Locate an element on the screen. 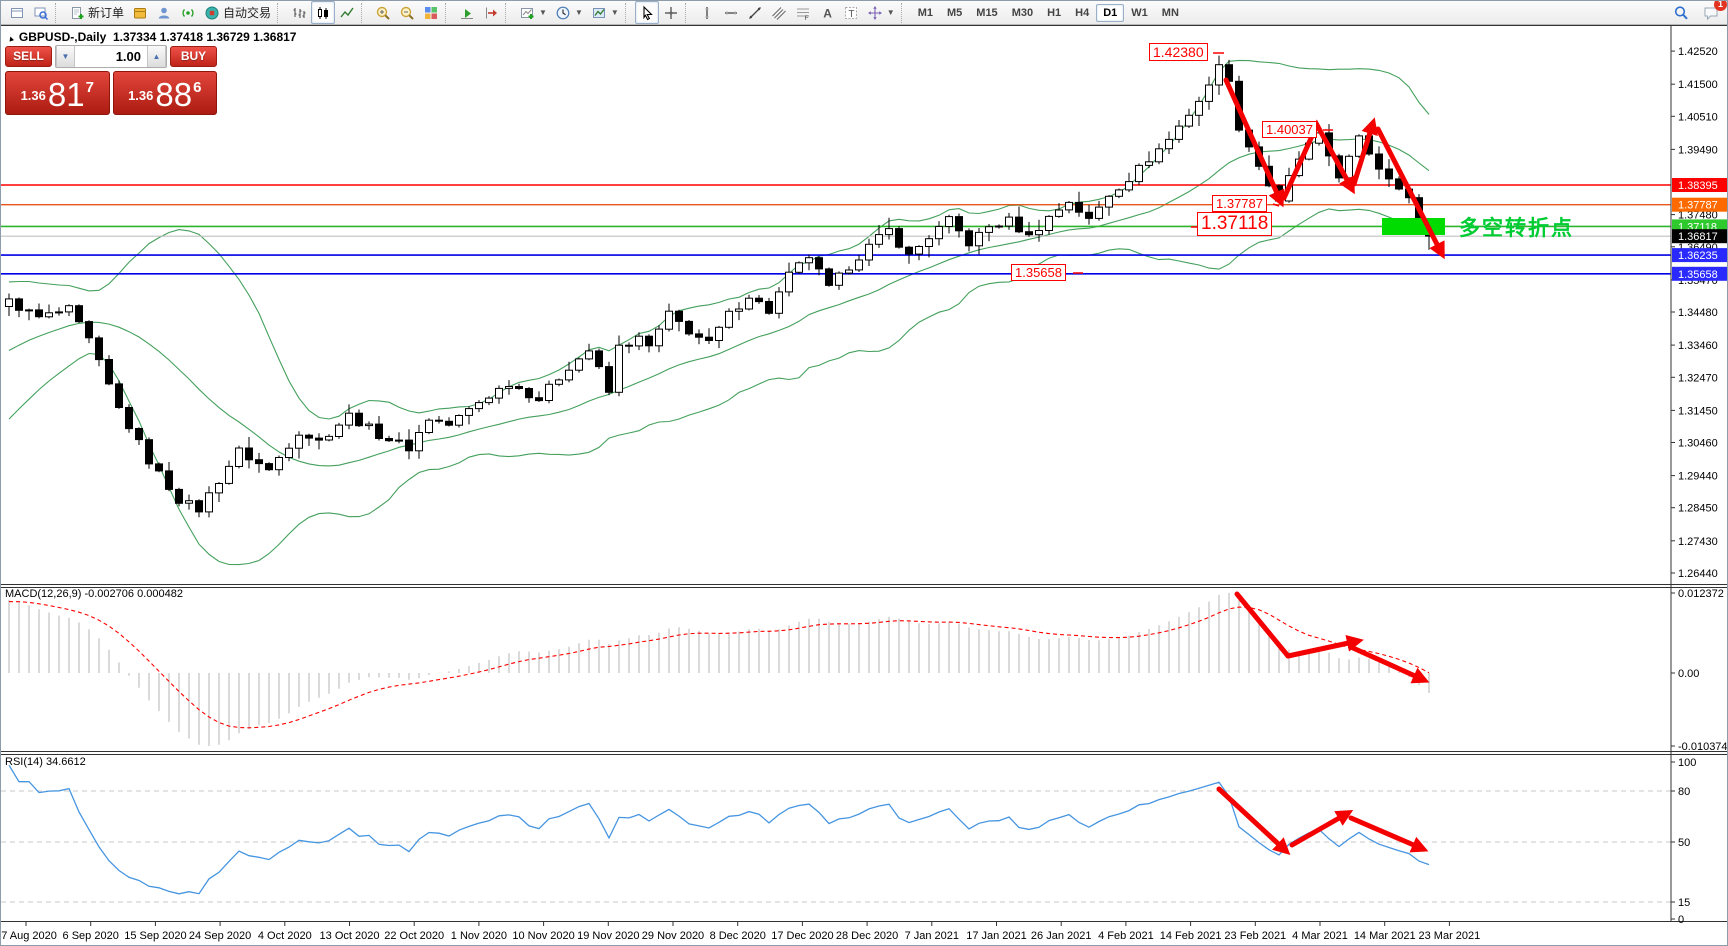  tile-windows-button is located at coordinates (431, 12).